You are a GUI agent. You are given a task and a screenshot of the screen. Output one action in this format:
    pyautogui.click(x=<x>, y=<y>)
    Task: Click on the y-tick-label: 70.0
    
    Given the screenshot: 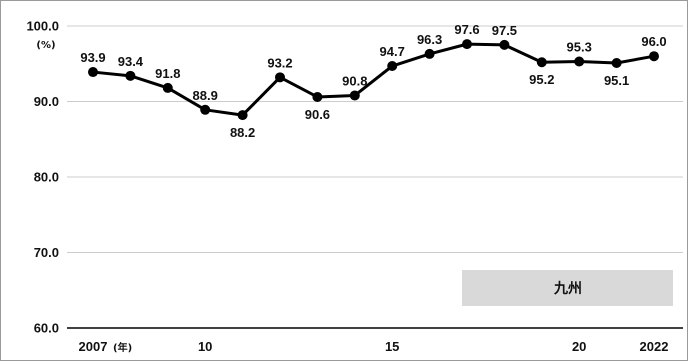 What is the action you would take?
    pyautogui.click(x=46, y=252)
    